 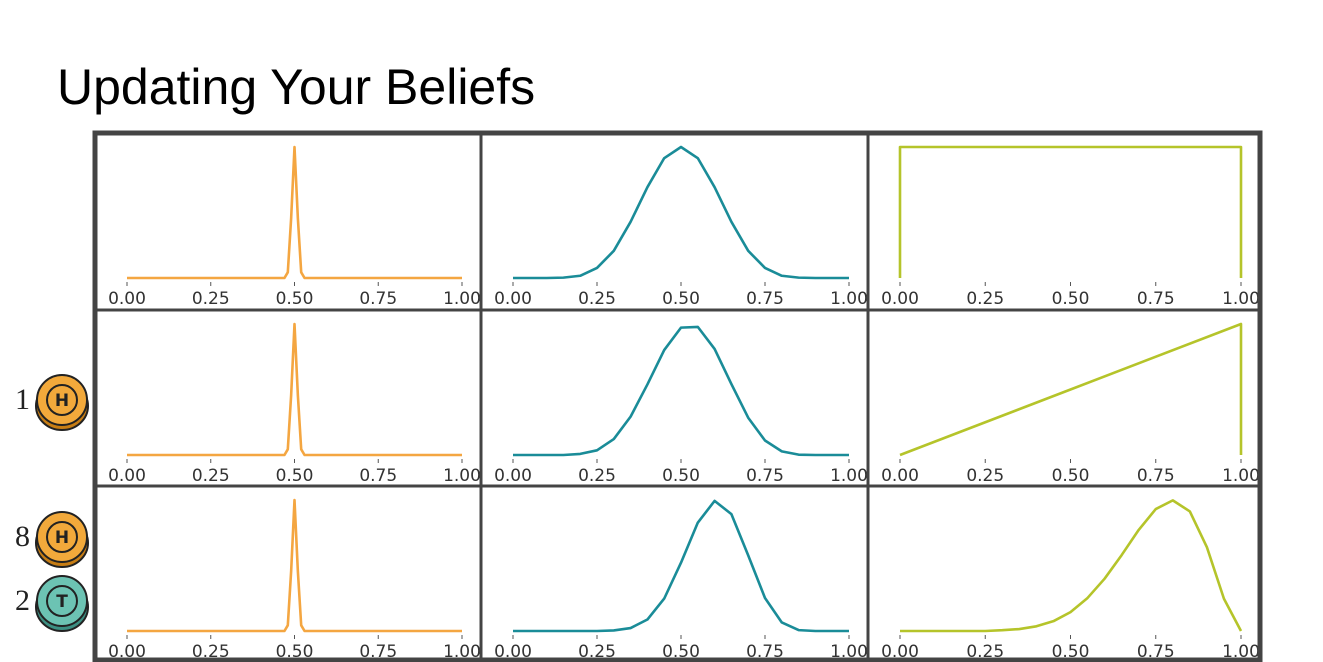 I want to click on coin-face: T, so click(x=62, y=602).